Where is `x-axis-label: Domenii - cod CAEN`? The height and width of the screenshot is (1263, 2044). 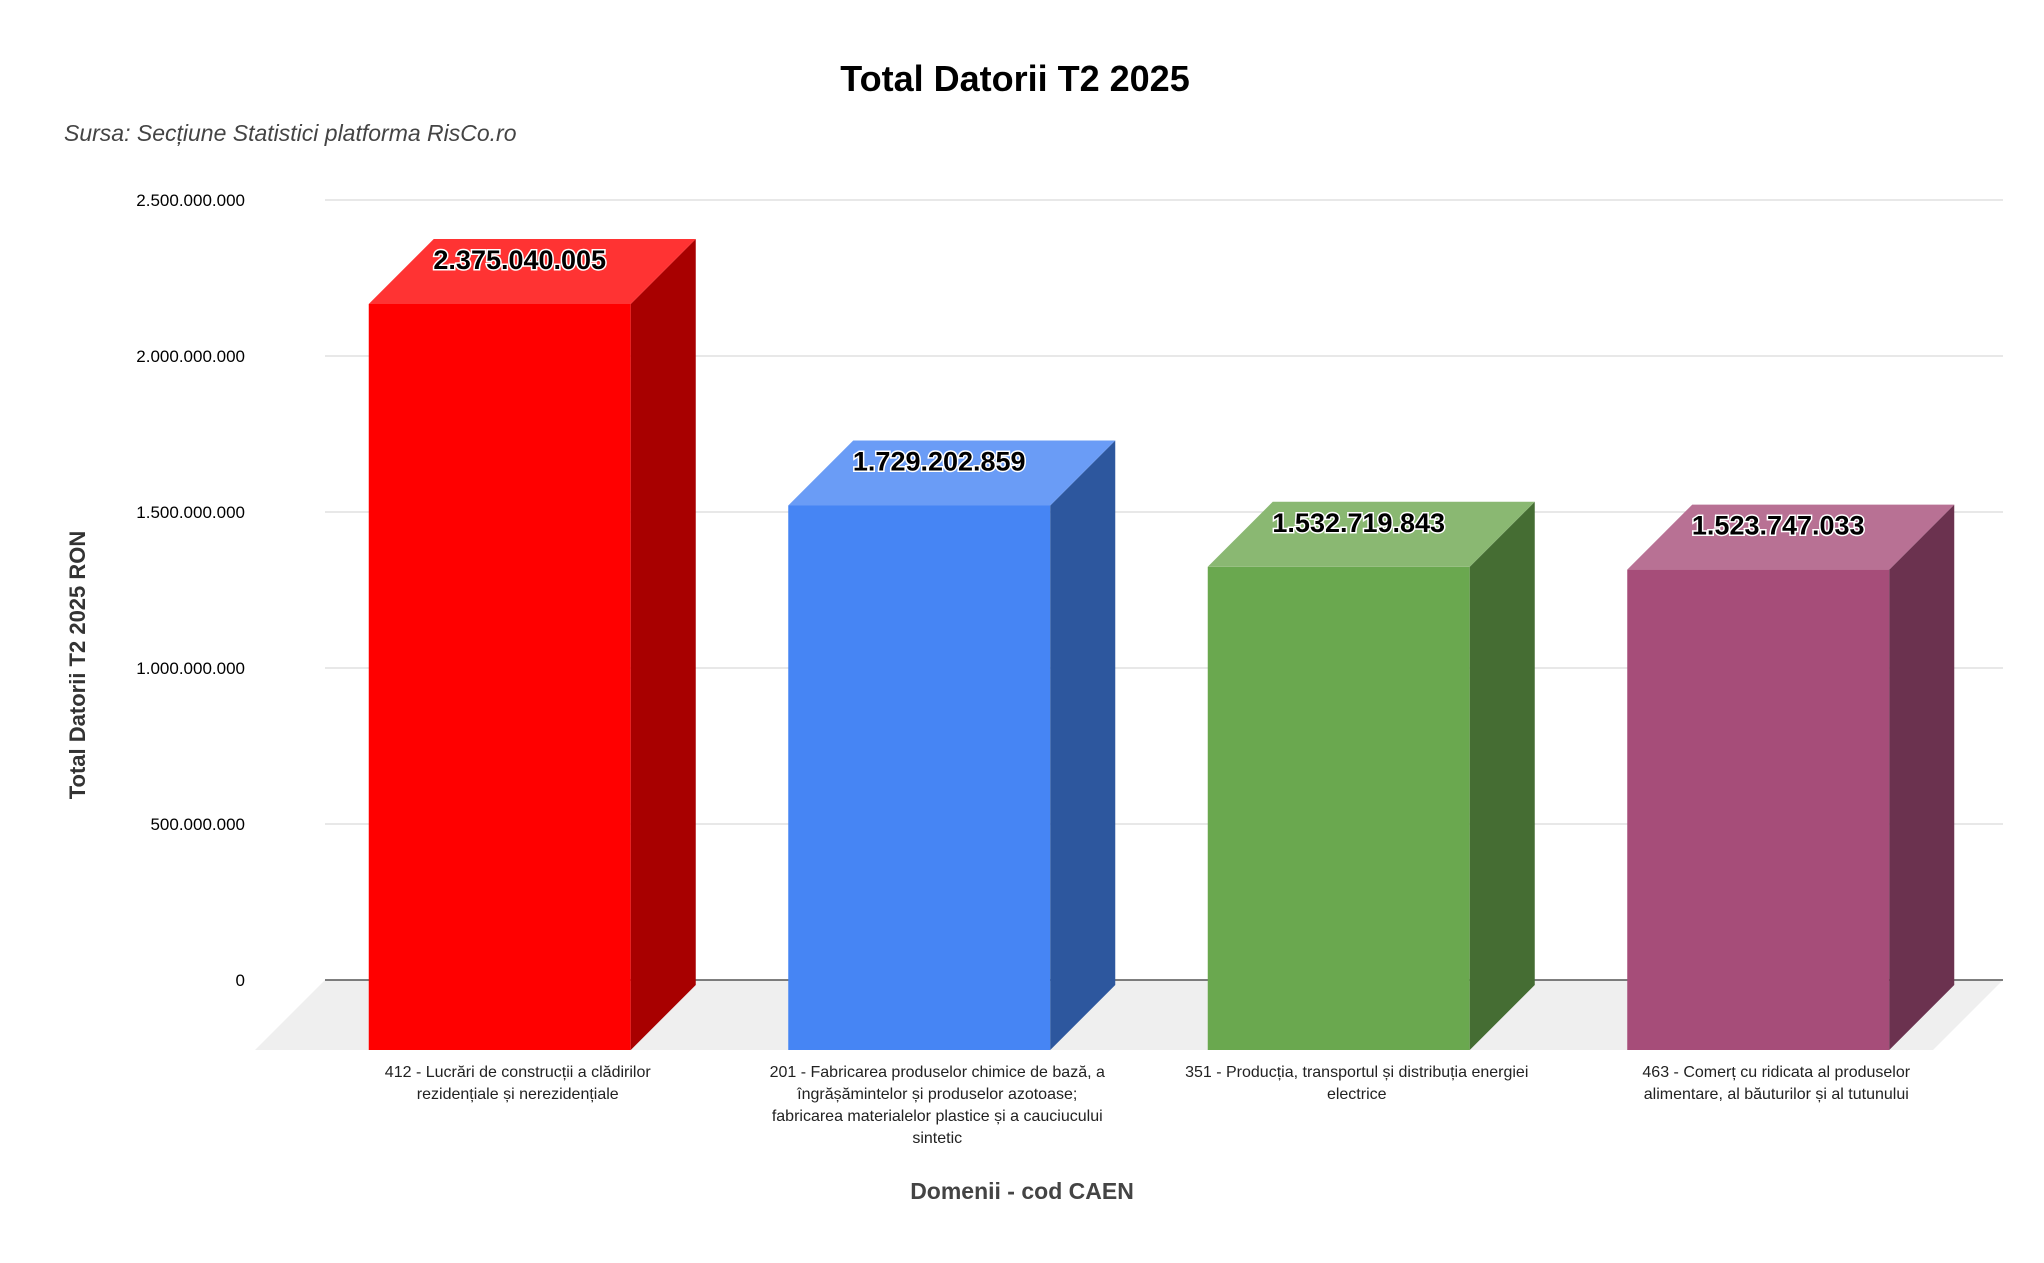
x-axis-label: Domenii - cod CAEN is located at coordinates (1022, 1191).